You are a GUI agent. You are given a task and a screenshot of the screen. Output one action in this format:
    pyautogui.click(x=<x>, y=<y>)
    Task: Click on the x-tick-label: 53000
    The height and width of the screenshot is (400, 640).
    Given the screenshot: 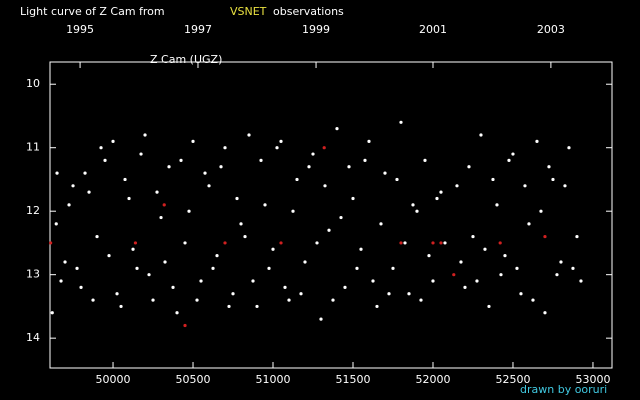 What is the action you would take?
    pyautogui.click(x=592, y=379)
    